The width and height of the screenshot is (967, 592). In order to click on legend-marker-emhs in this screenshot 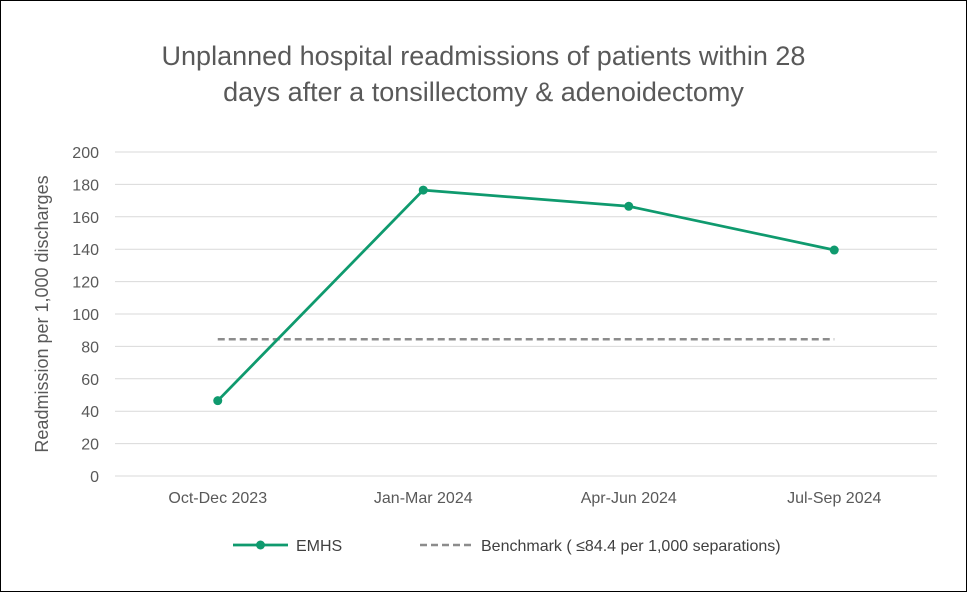, I will do `click(260, 545)`.